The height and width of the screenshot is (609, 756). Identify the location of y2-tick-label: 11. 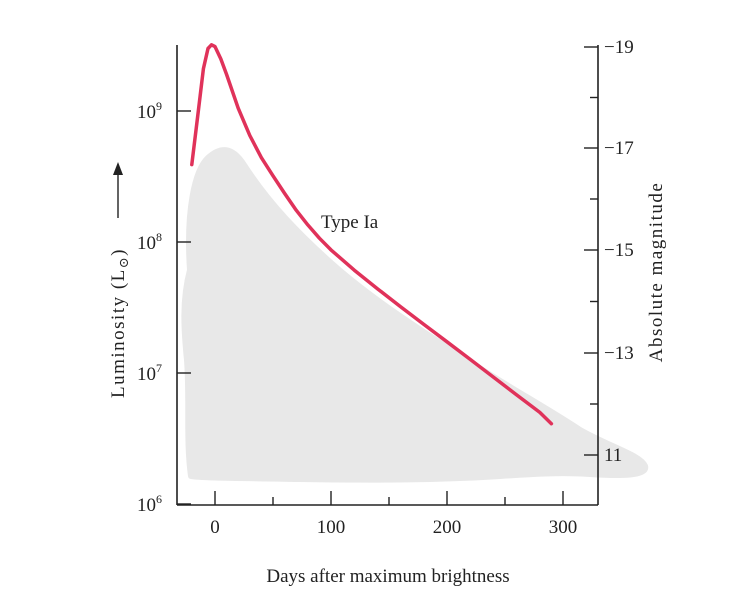
(613, 455).